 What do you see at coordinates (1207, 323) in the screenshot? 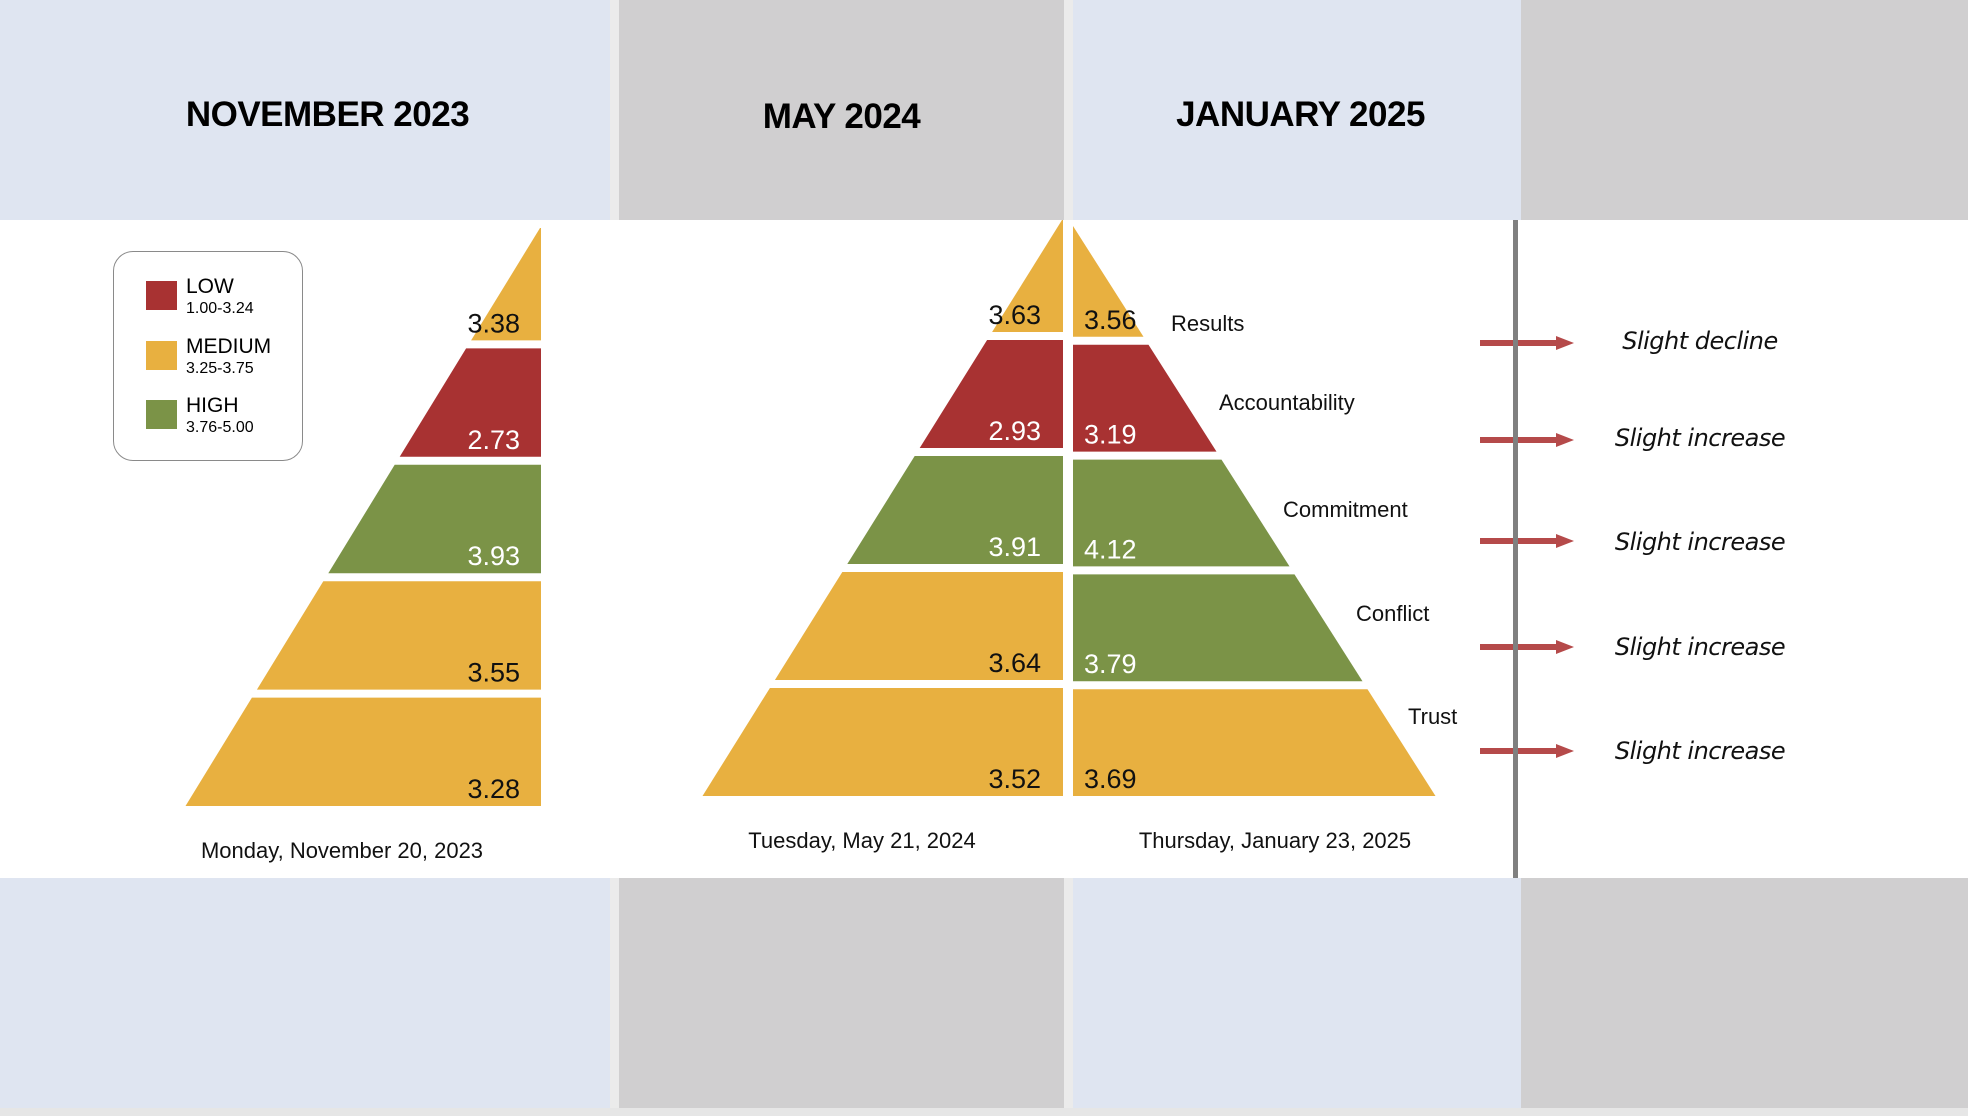
I see `level-label-results: Results` at bounding box center [1207, 323].